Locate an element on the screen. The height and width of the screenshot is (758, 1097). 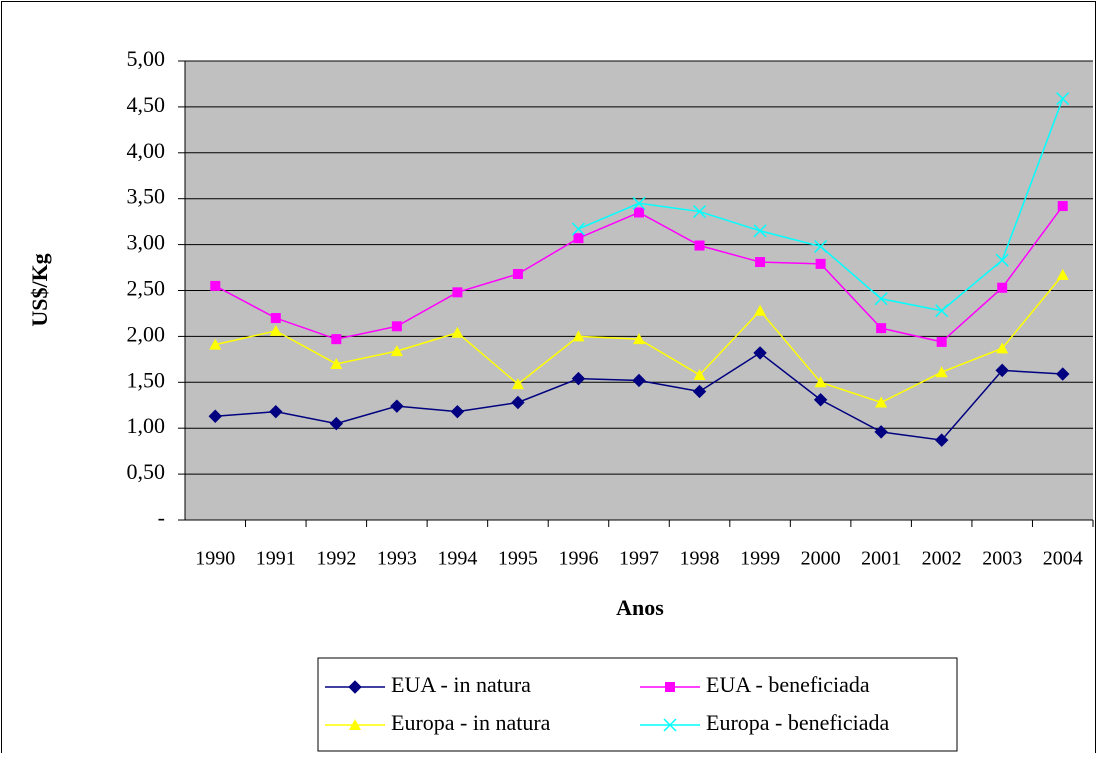
x-tick-label: 2004 is located at coordinates (1063, 559).